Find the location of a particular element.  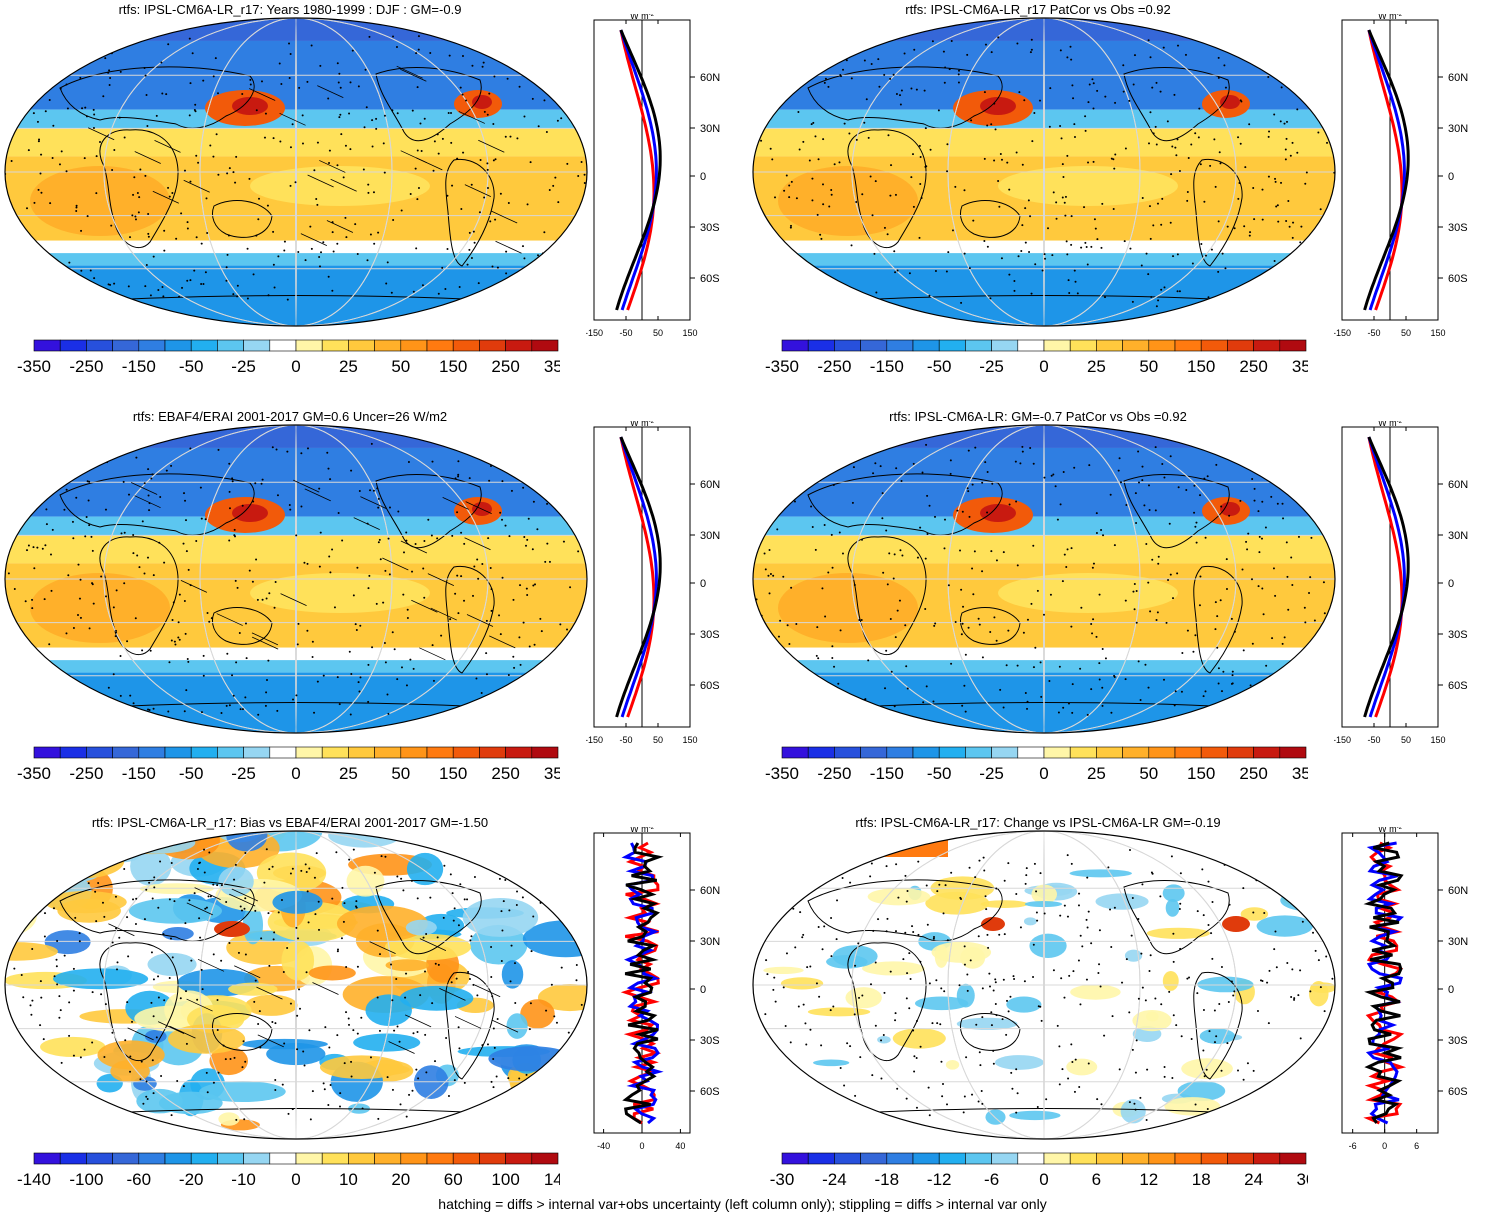

zonal-line-blue is located at coordinates (1386, 170).